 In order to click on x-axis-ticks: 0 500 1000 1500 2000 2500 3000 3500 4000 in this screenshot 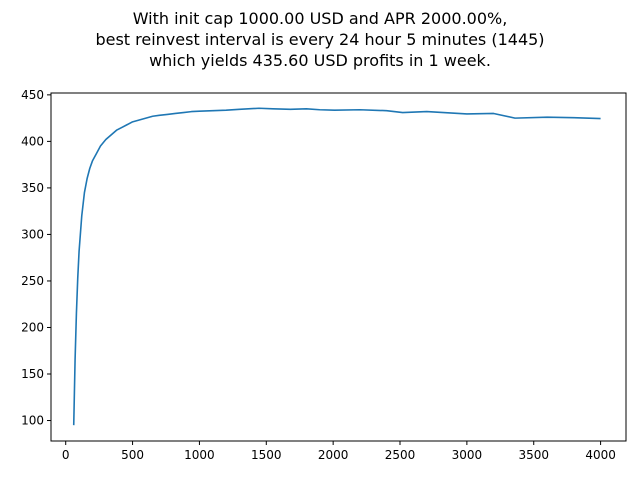, I will do `click(339, 451)`.